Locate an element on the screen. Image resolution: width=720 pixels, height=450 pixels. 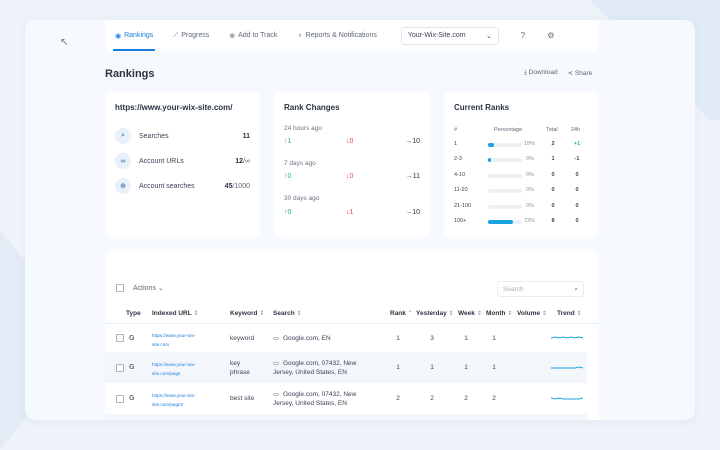
column-header-volume: Volume ⇕ is located at coordinates (532, 313).